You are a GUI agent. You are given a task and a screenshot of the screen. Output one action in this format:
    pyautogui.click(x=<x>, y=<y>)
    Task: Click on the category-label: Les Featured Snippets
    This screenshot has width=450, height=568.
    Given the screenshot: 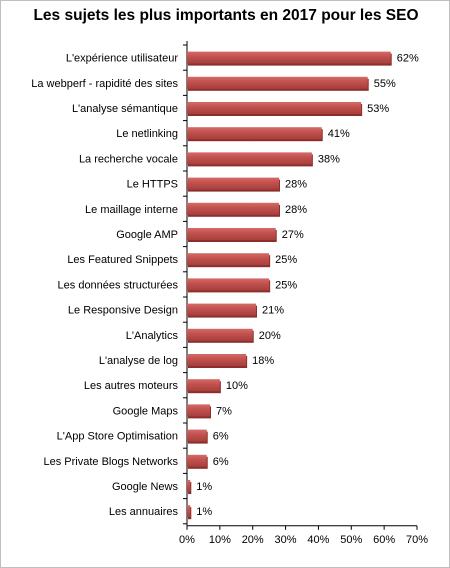 What is the action you would take?
    pyautogui.click(x=122, y=260)
    